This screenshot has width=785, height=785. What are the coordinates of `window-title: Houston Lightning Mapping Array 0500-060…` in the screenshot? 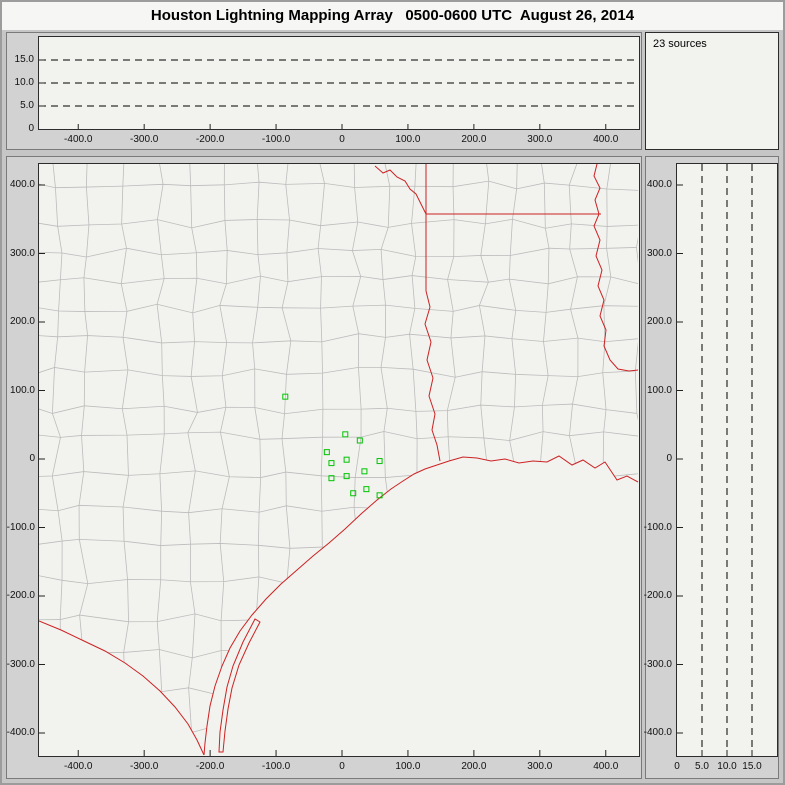 It's located at (392, 16).